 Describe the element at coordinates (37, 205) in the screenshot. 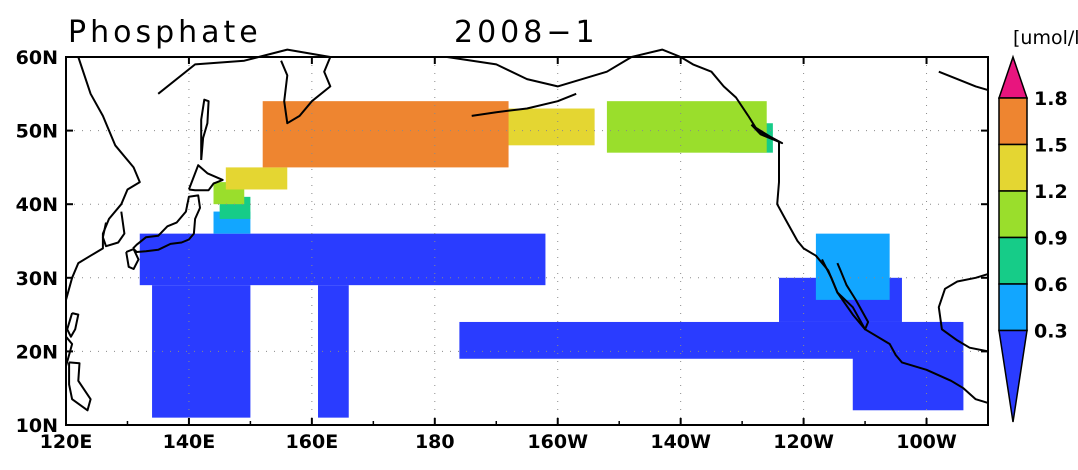

I see `y-tick-label: 40N` at that location.